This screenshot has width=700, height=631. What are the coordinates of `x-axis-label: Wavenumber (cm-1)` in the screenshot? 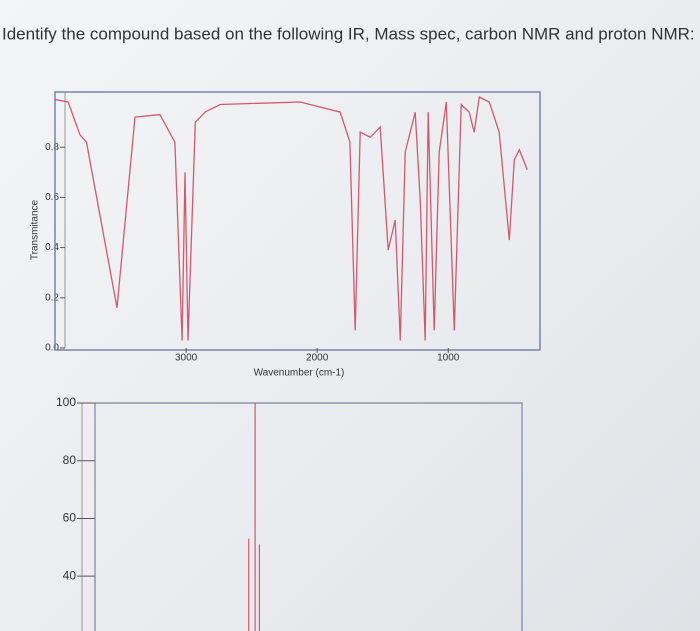 It's located at (299, 373).